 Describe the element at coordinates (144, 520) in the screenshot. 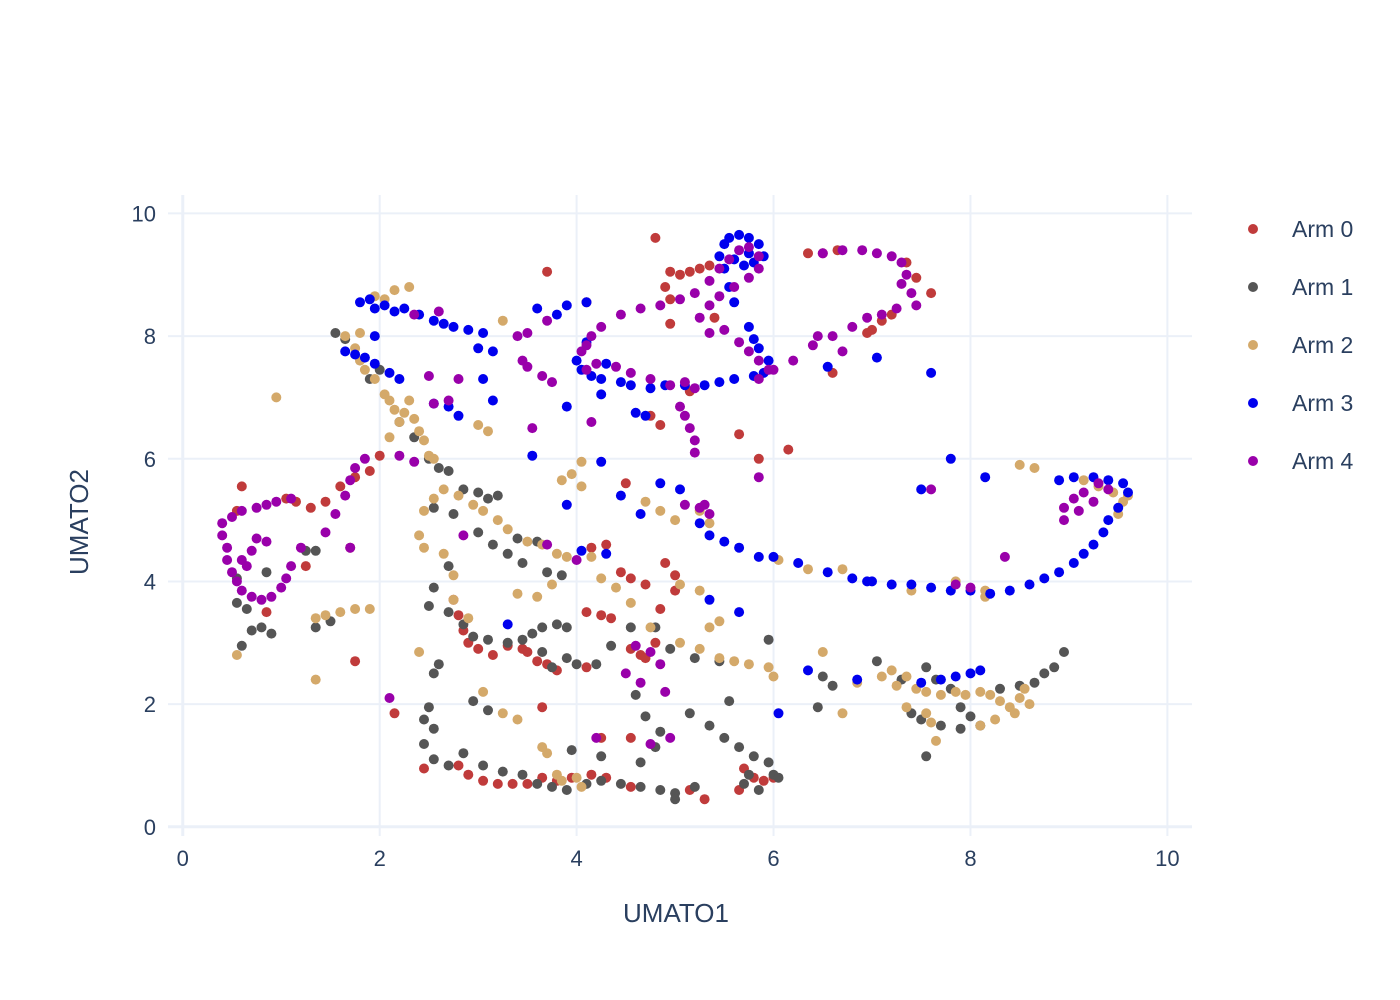

I see `y-tick-labels: 0 2 4 6 8 10` at that location.